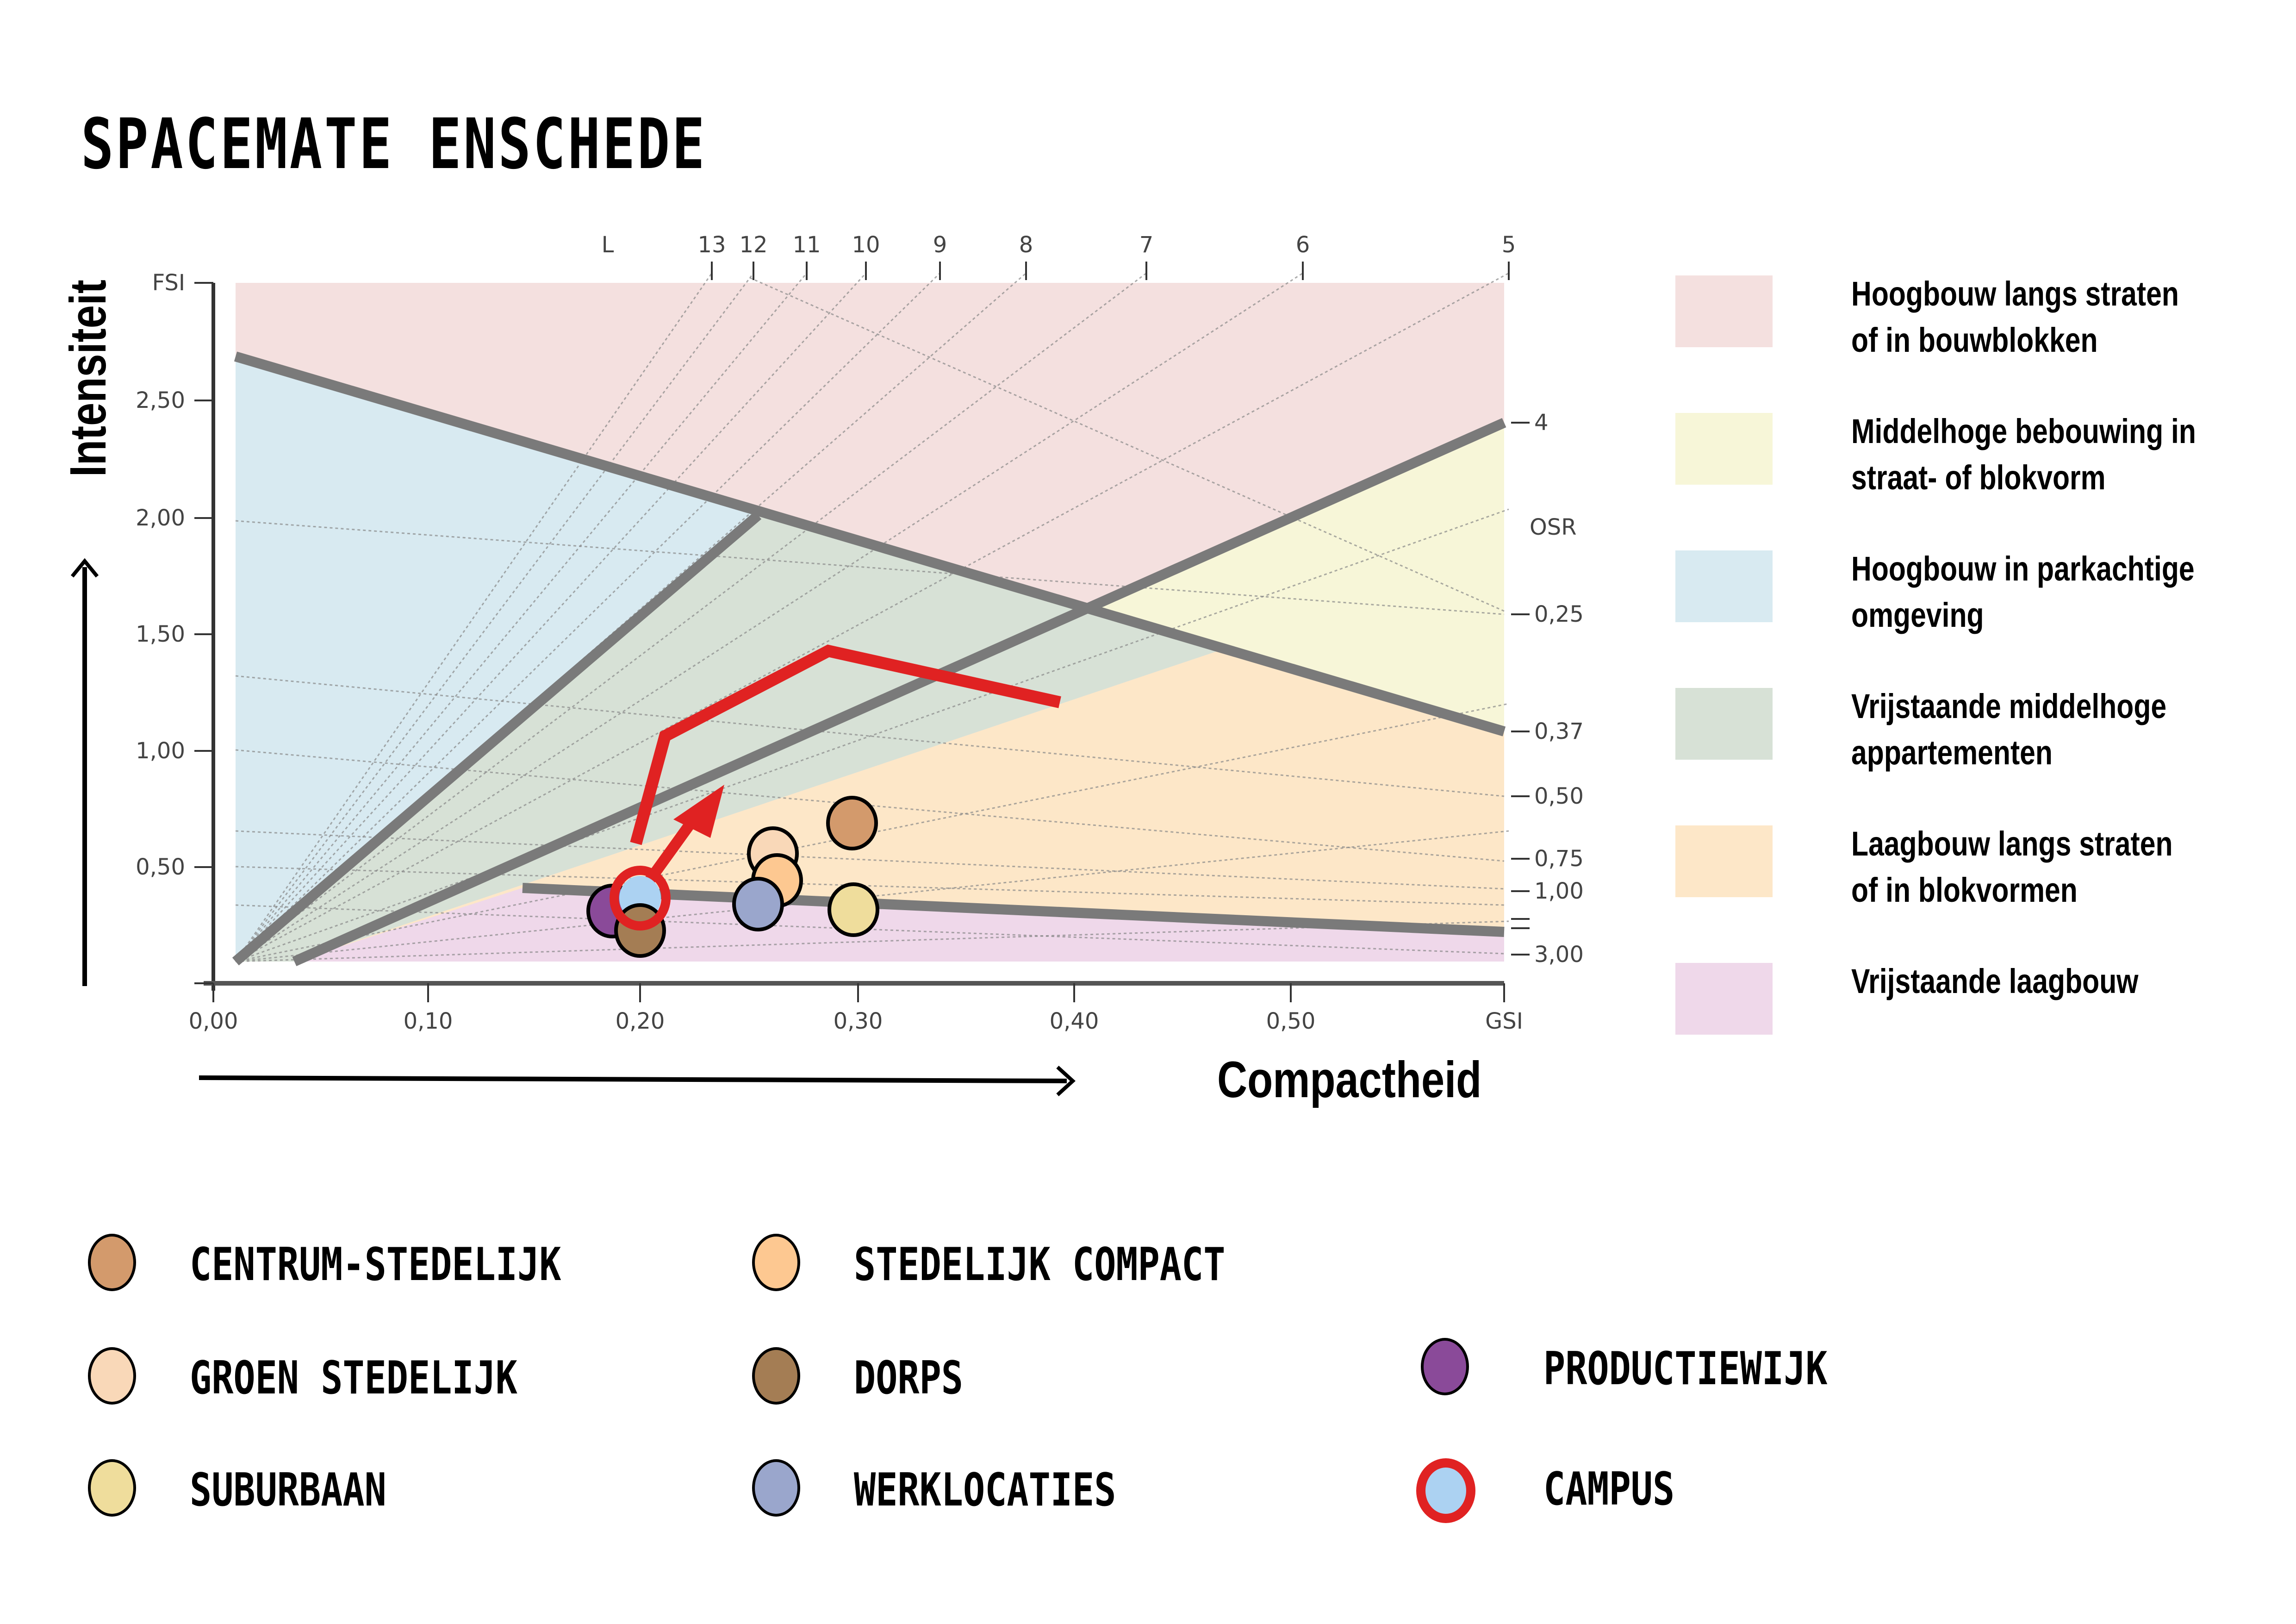  What do you see at coordinates (640, 898) in the screenshot?
I see `point-campus-ring` at bounding box center [640, 898].